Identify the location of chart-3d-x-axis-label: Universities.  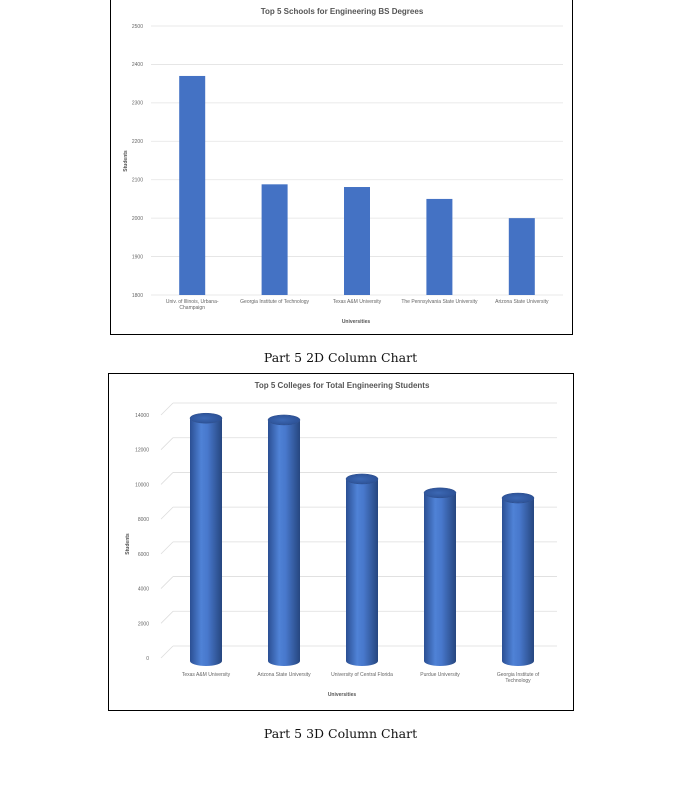
(342, 695).